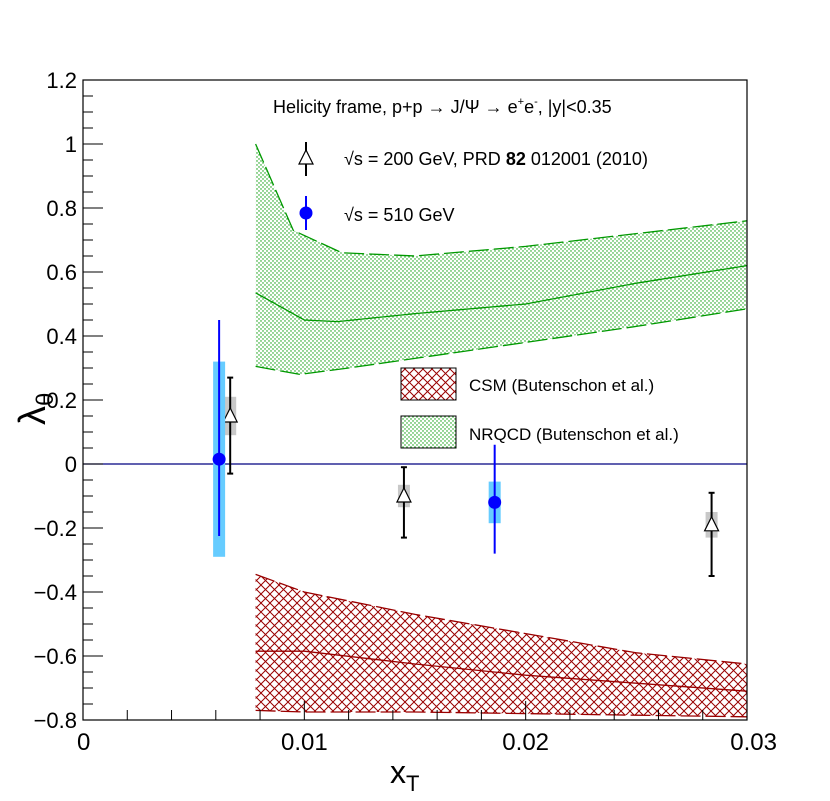 This screenshot has width=830, height=801. I want to click on legend-label-csm: CSM (Butenschon et al.), so click(561, 385).